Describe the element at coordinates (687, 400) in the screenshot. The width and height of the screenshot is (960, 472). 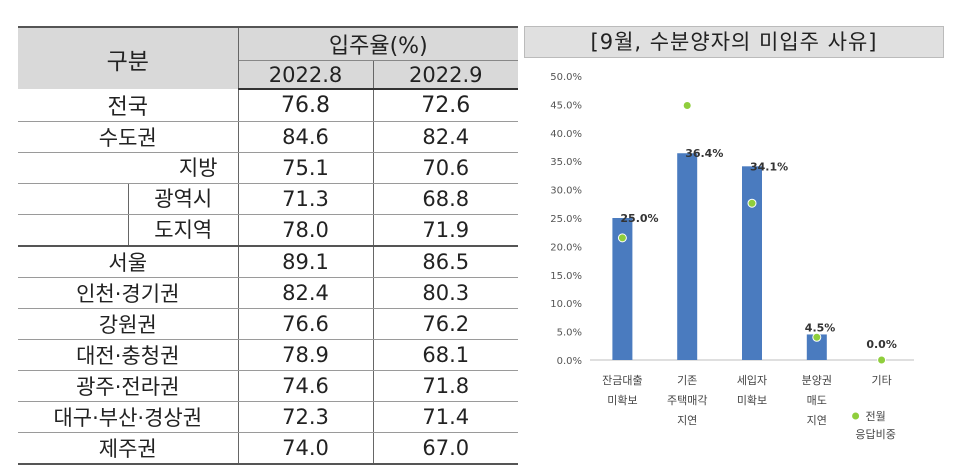
I see `category-label: 주택매각` at that location.